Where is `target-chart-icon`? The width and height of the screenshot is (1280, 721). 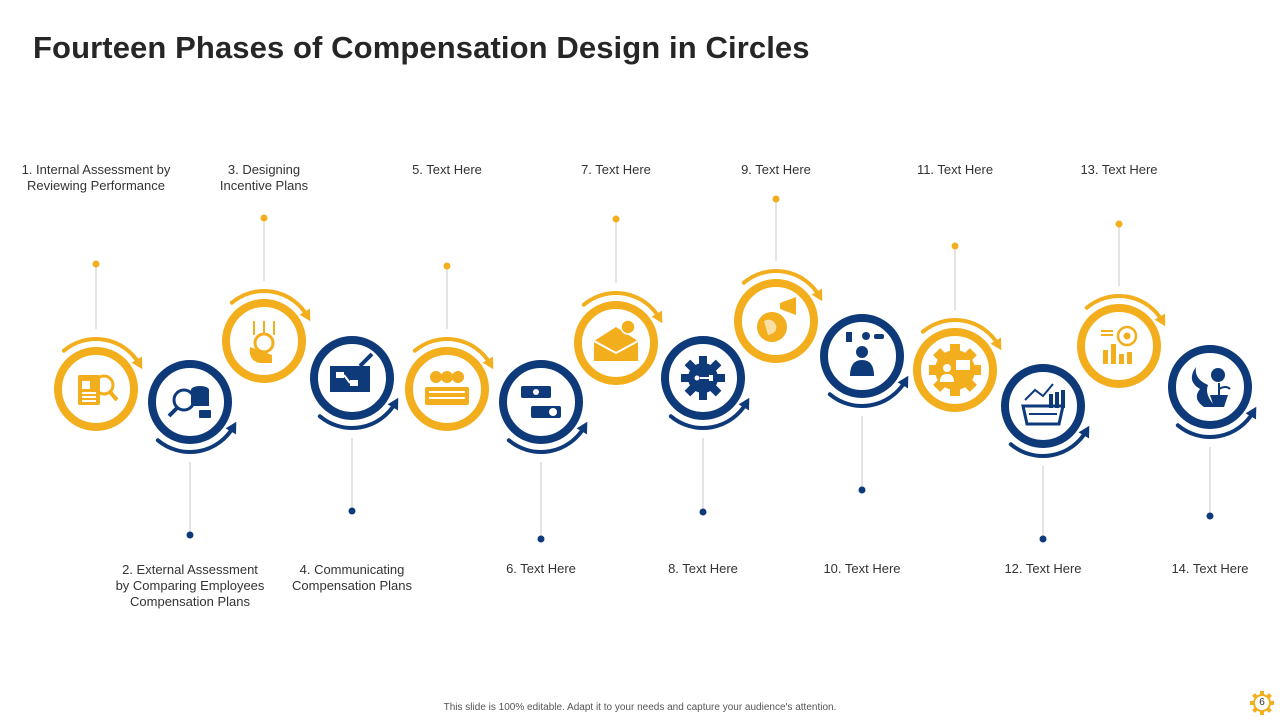
target-chart-icon is located at coordinates (1119, 344).